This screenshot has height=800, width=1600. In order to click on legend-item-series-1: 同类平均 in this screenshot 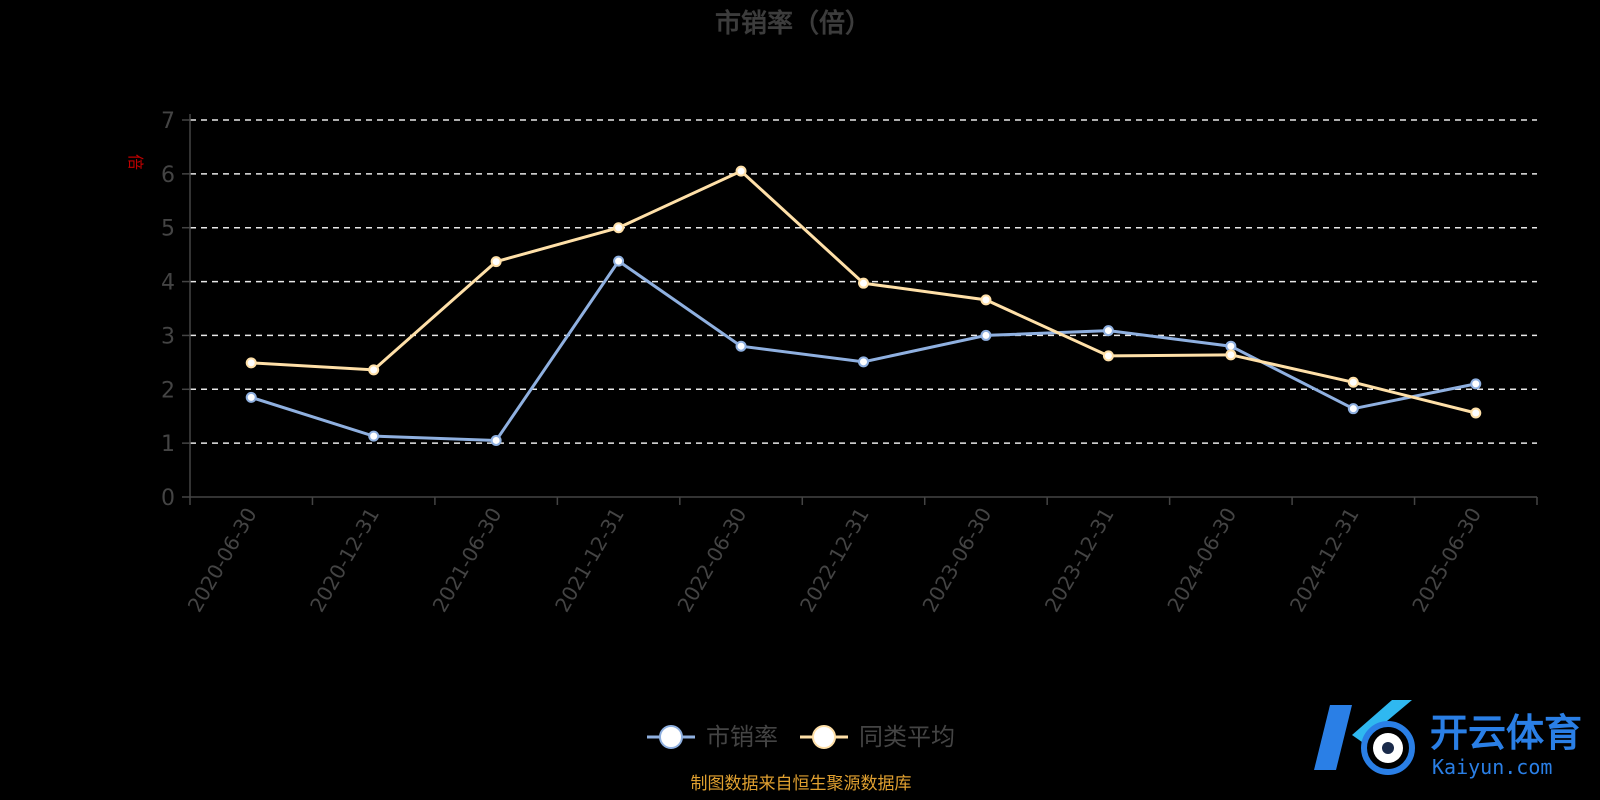, I will do `click(877, 737)`.